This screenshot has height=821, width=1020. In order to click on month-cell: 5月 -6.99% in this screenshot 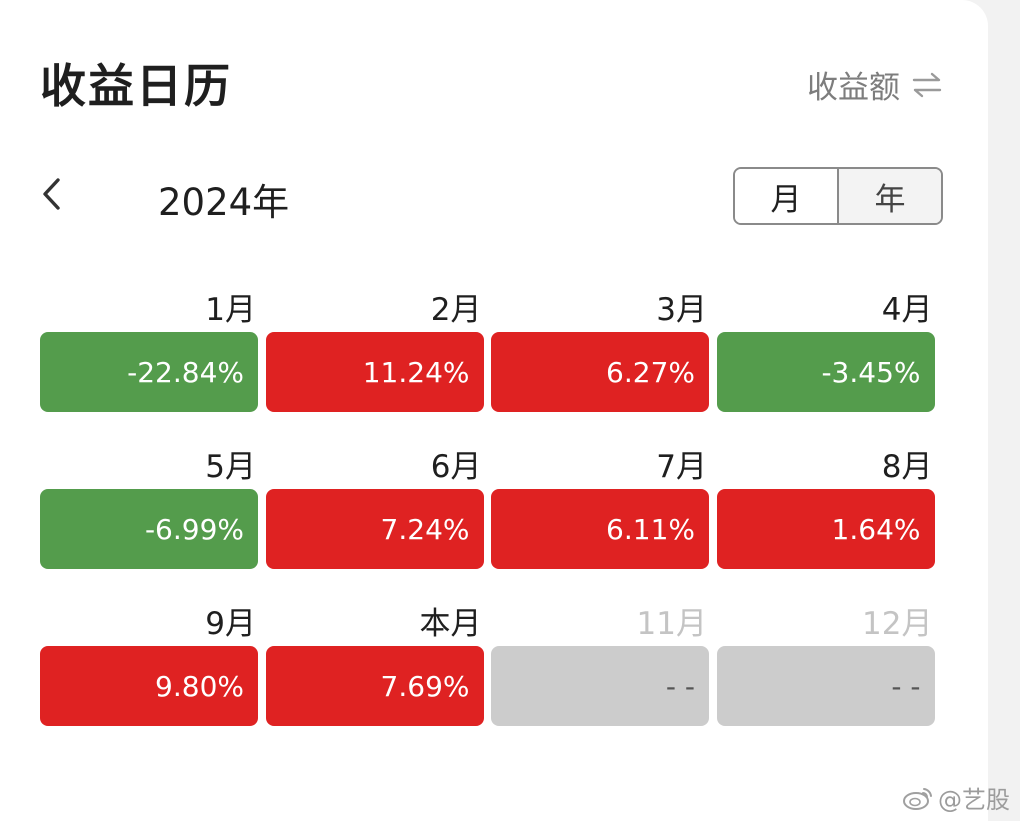, I will do `click(149, 508)`.